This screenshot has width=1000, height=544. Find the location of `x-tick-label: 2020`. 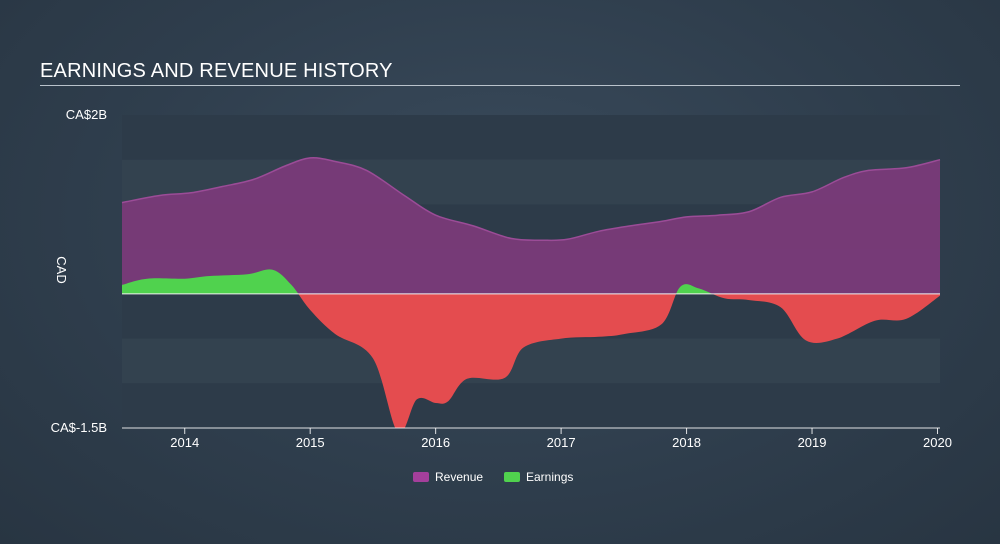

x-tick-label: 2020 is located at coordinates (937, 442).